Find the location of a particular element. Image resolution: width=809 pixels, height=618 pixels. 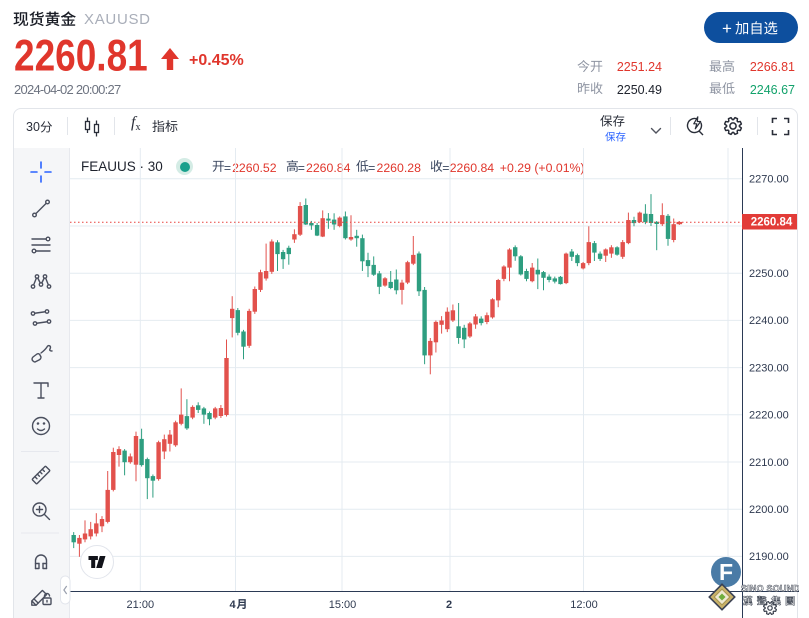

svg-text: 2220.00 is located at coordinates (769, 416).